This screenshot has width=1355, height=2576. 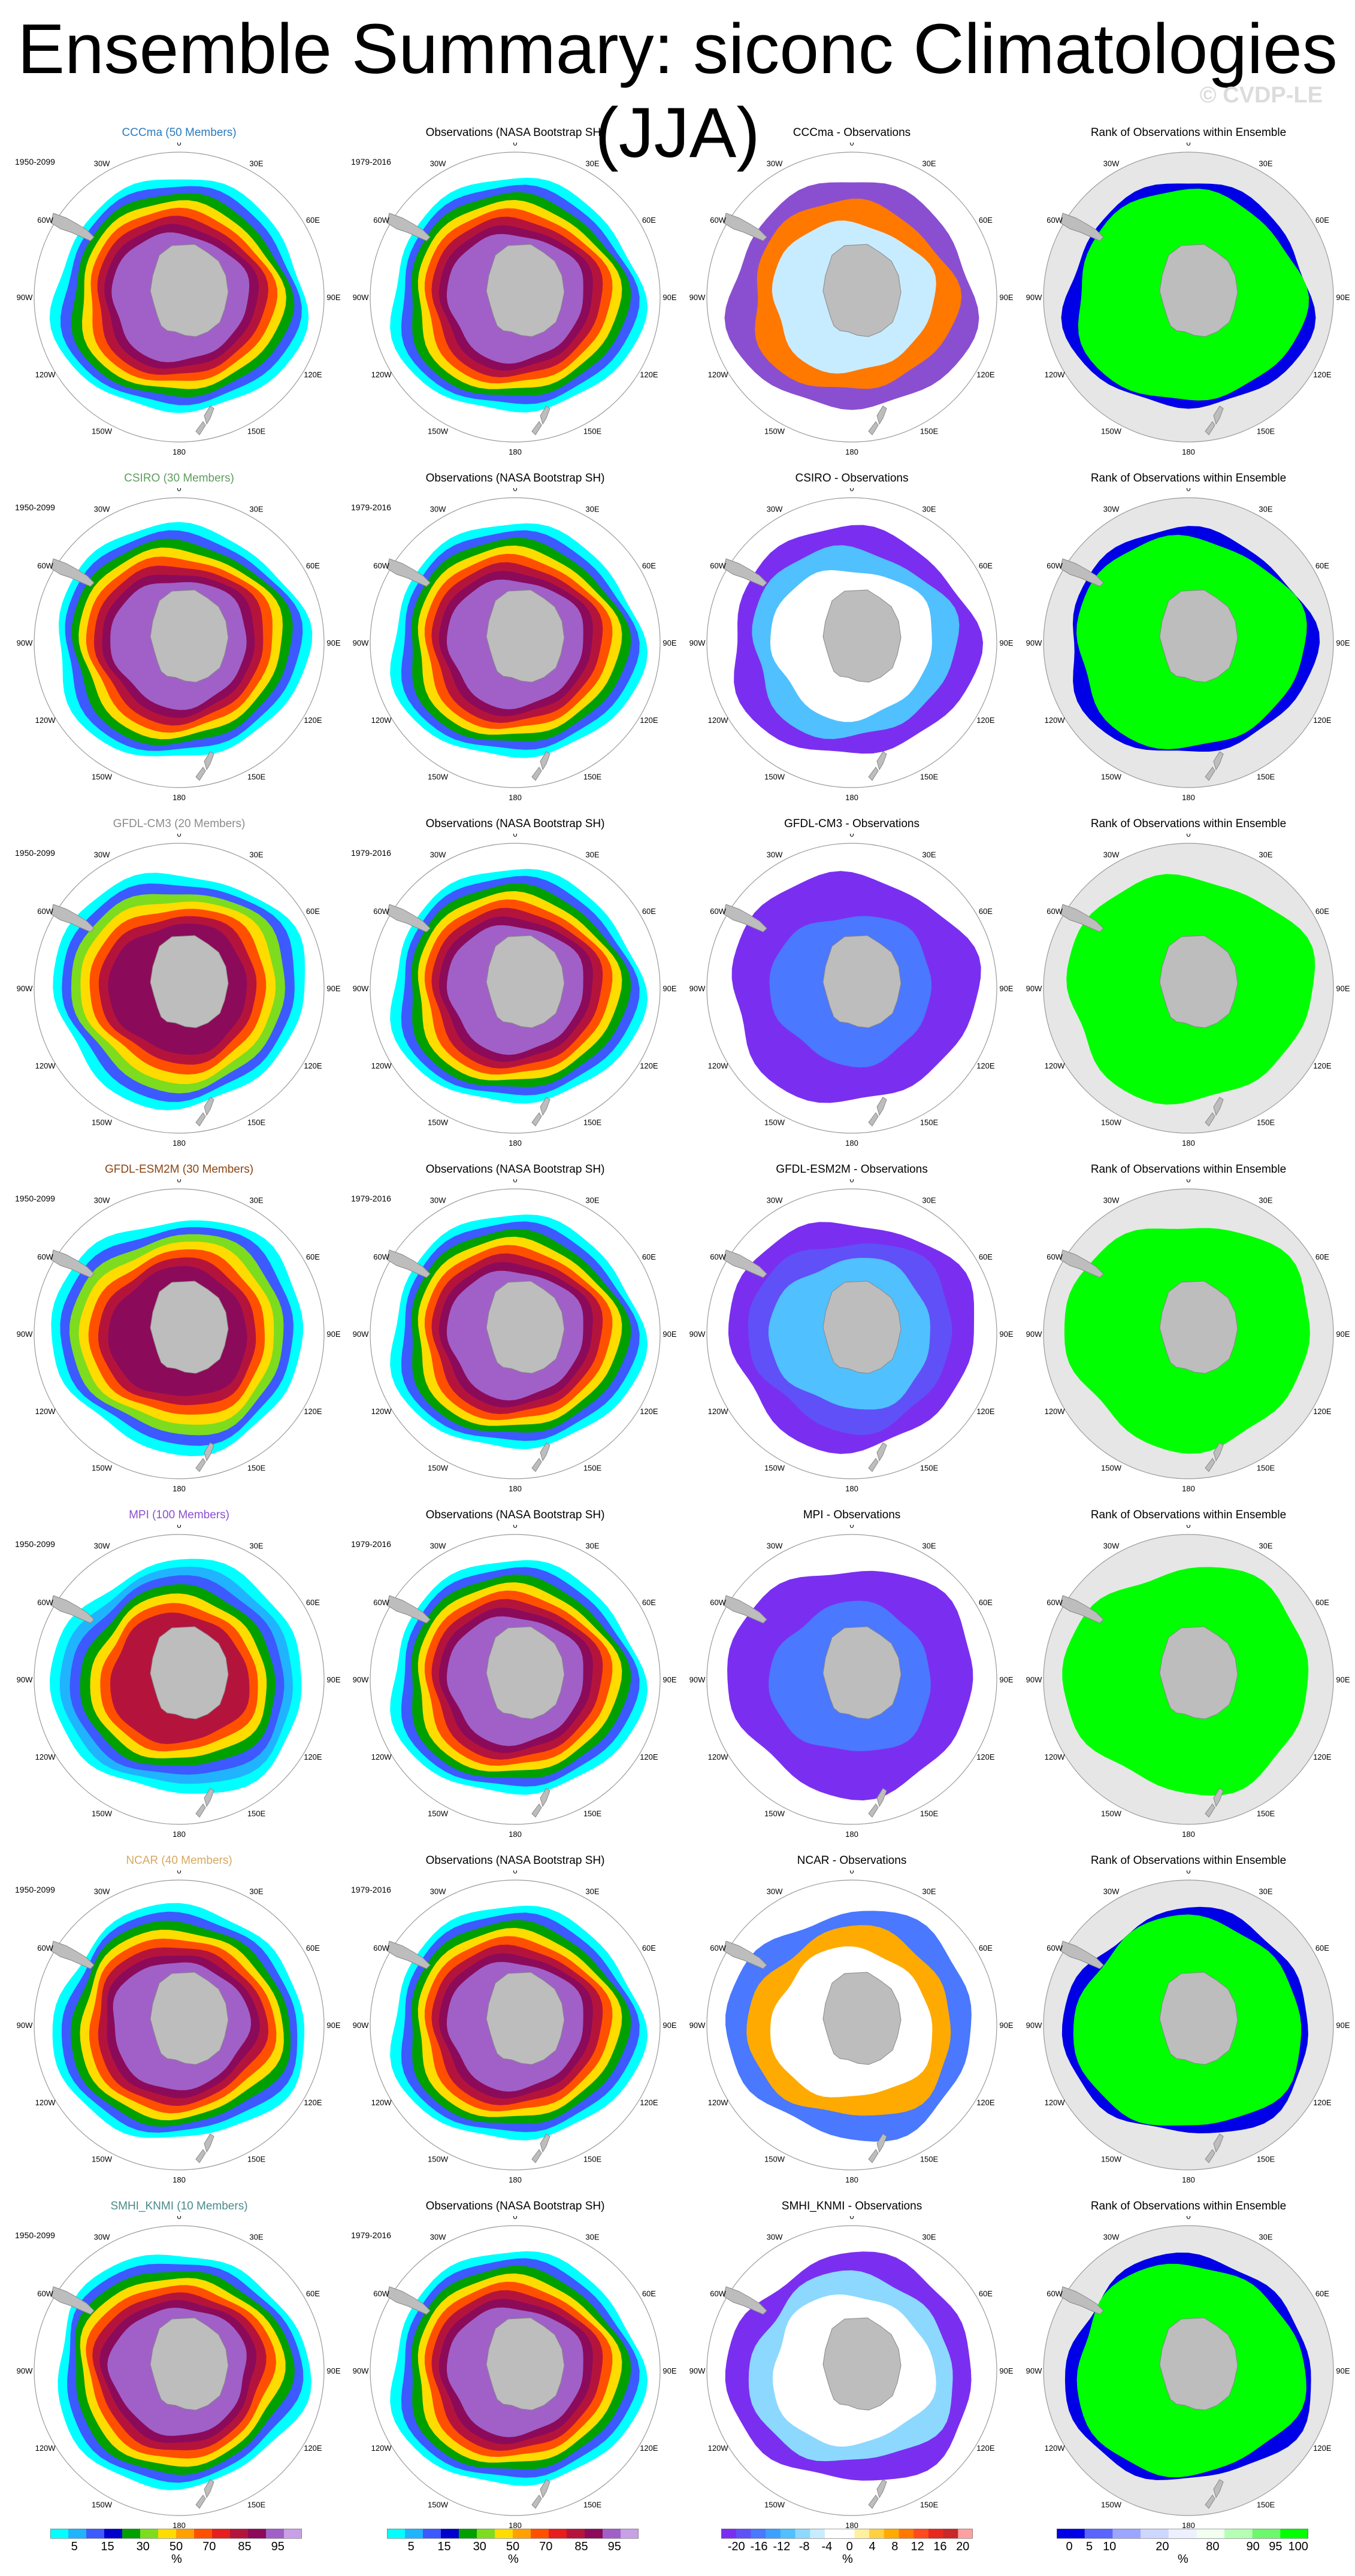 I want to click on colorbar-tick-label: 20, so click(x=962, y=2546).